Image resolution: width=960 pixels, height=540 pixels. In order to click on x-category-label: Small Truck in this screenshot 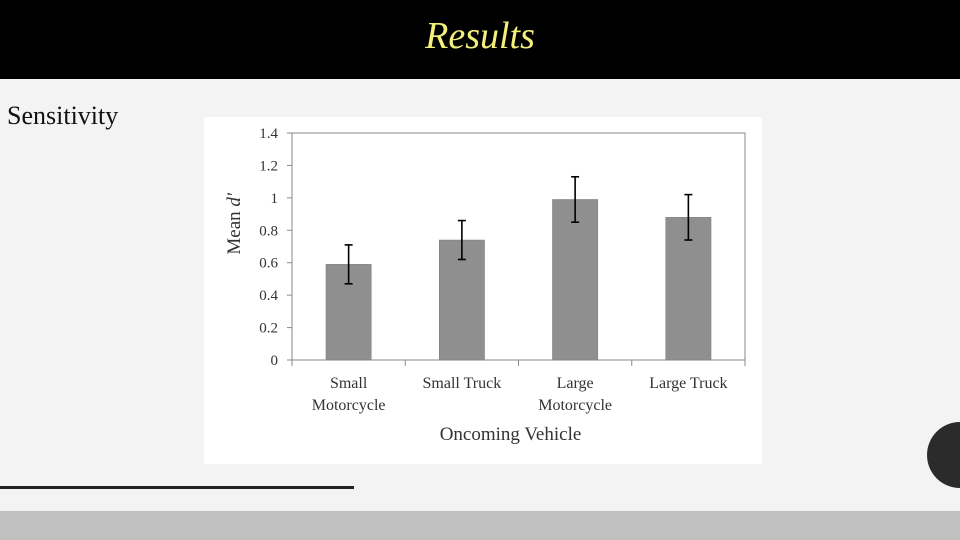, I will do `click(462, 383)`.